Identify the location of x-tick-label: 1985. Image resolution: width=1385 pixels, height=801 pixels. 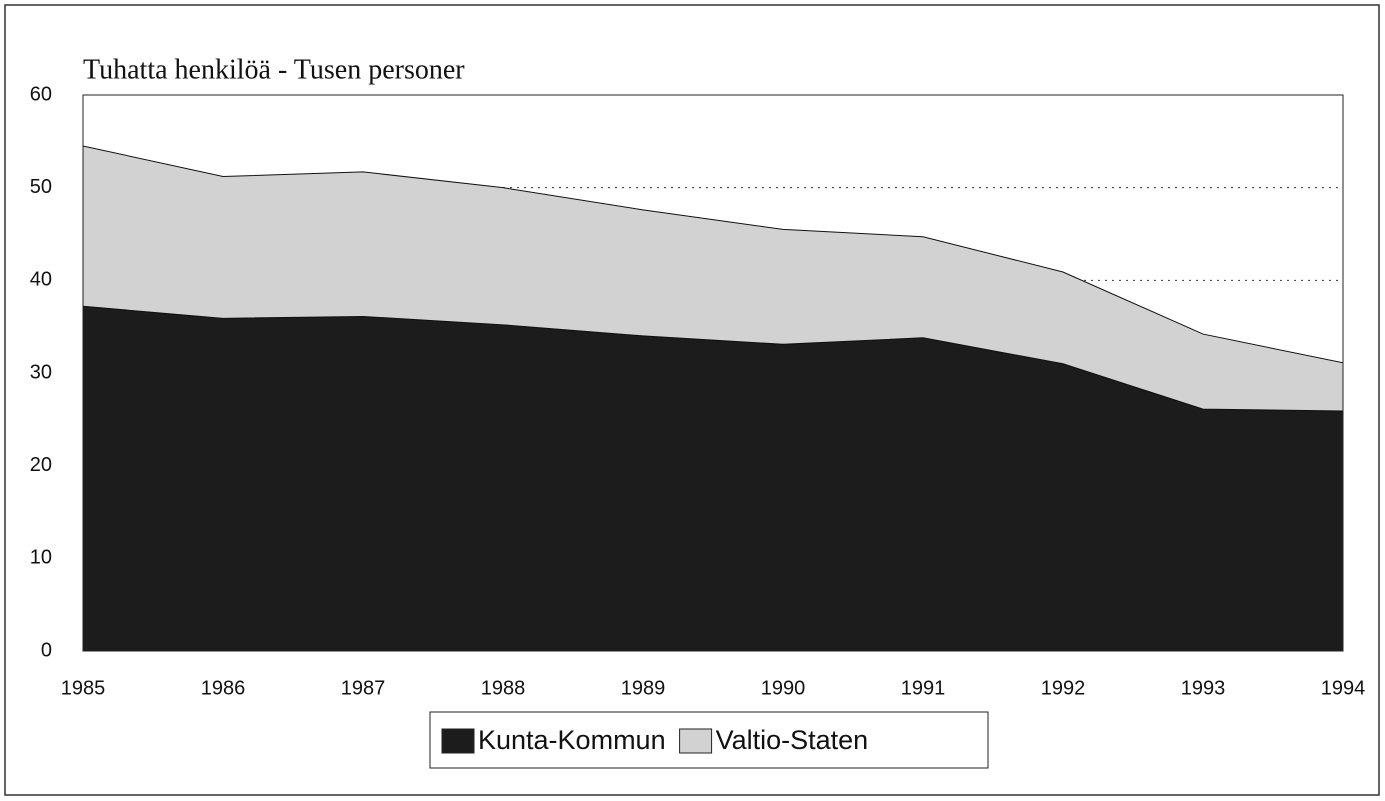
(83, 688).